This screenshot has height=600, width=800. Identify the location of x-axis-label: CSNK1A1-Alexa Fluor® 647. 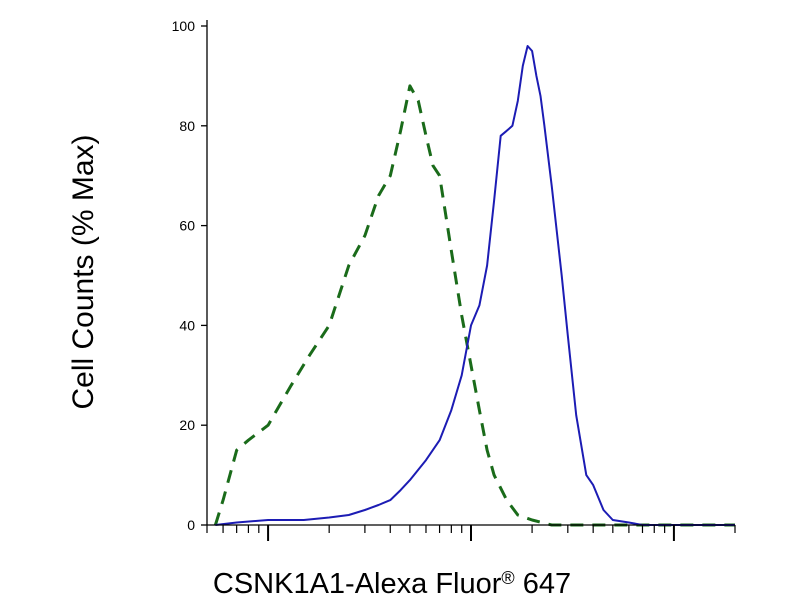
(392, 584).